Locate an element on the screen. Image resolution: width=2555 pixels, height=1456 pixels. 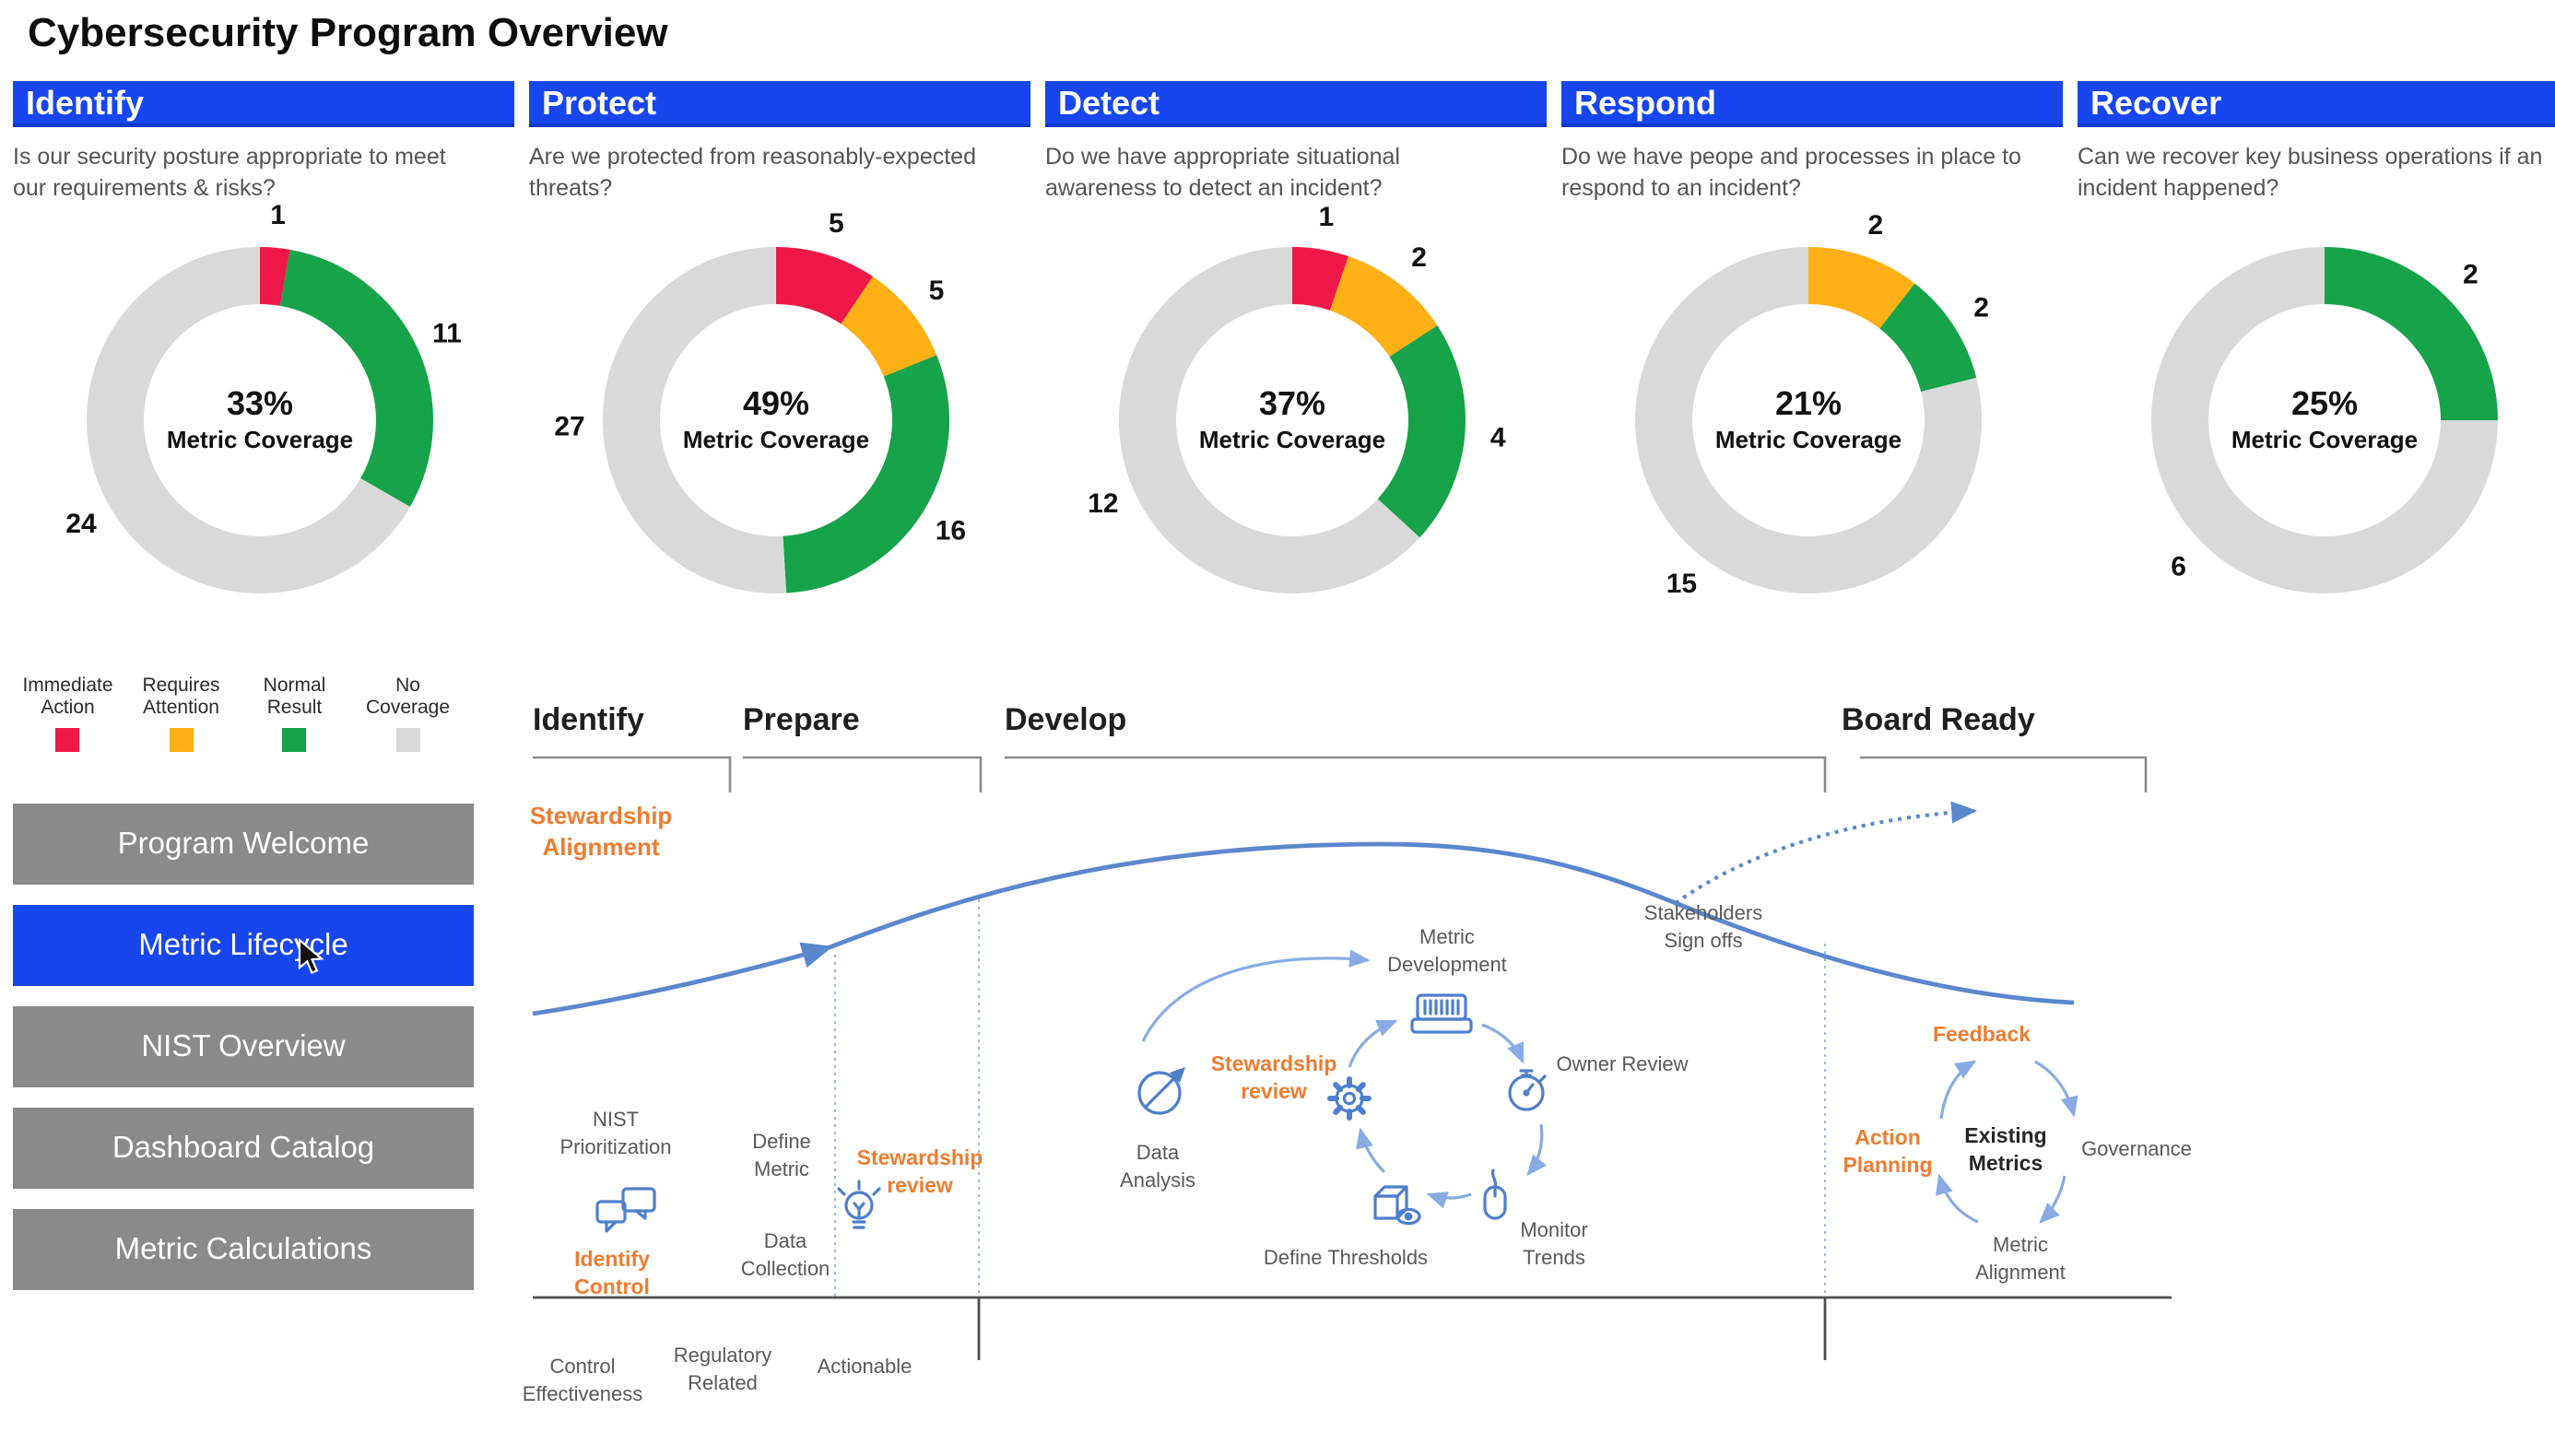
donut-value-label: 15 is located at coordinates (1681, 584).